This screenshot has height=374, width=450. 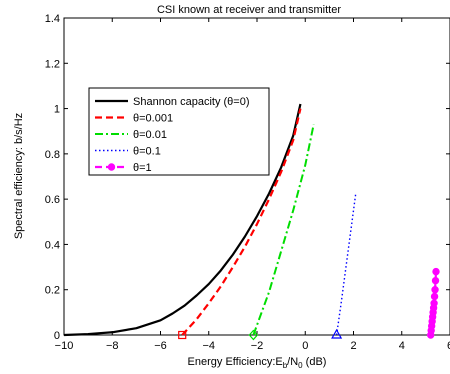 I want to click on x-axis-label-sub1: b, so click(x=285, y=365).